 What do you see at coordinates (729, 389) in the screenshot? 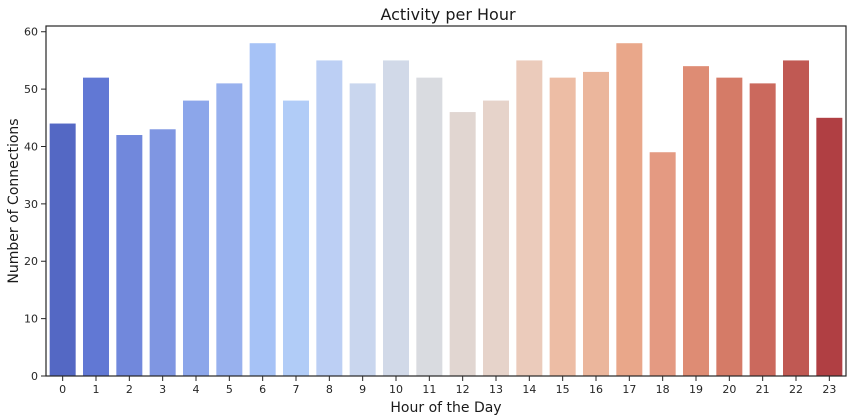
I see `x-tick-label: 20` at bounding box center [729, 389].